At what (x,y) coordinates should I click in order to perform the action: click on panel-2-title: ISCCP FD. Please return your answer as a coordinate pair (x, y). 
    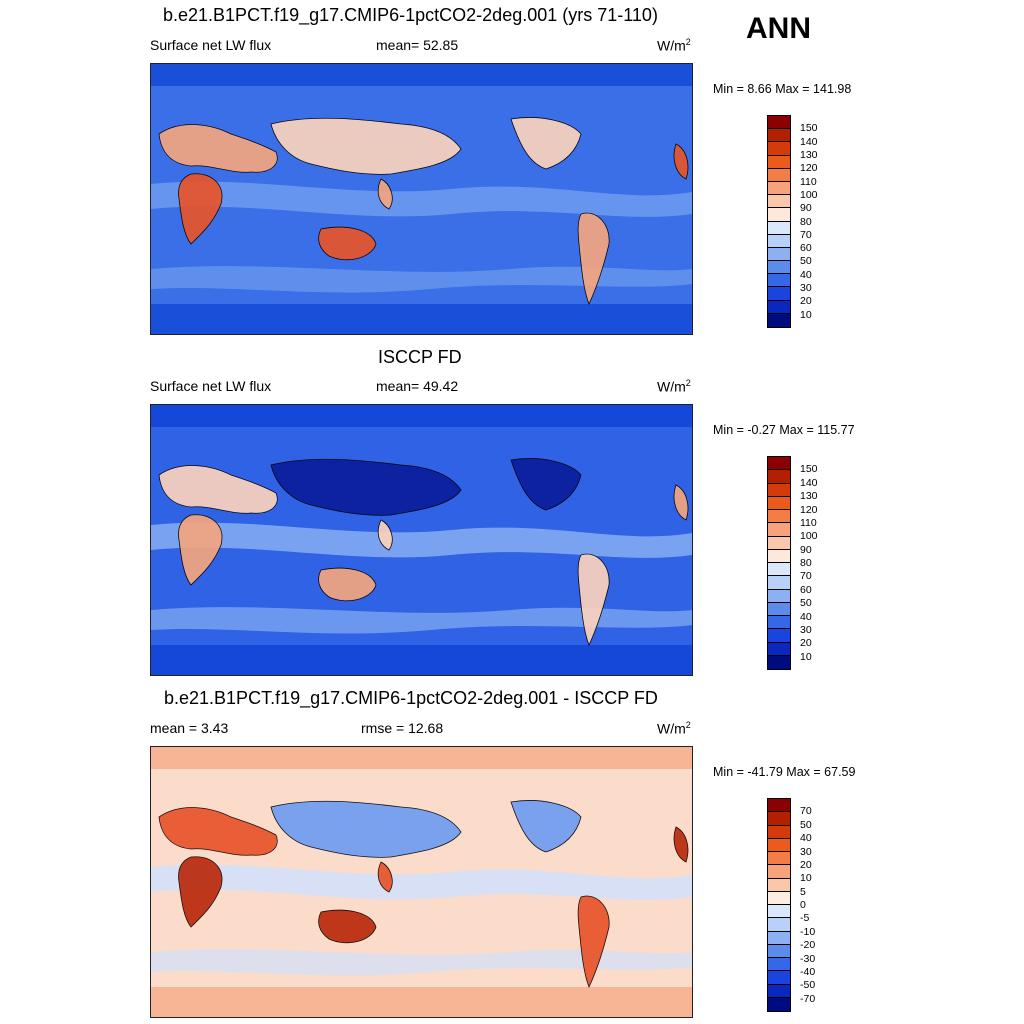
    Looking at the image, I should click on (420, 357).